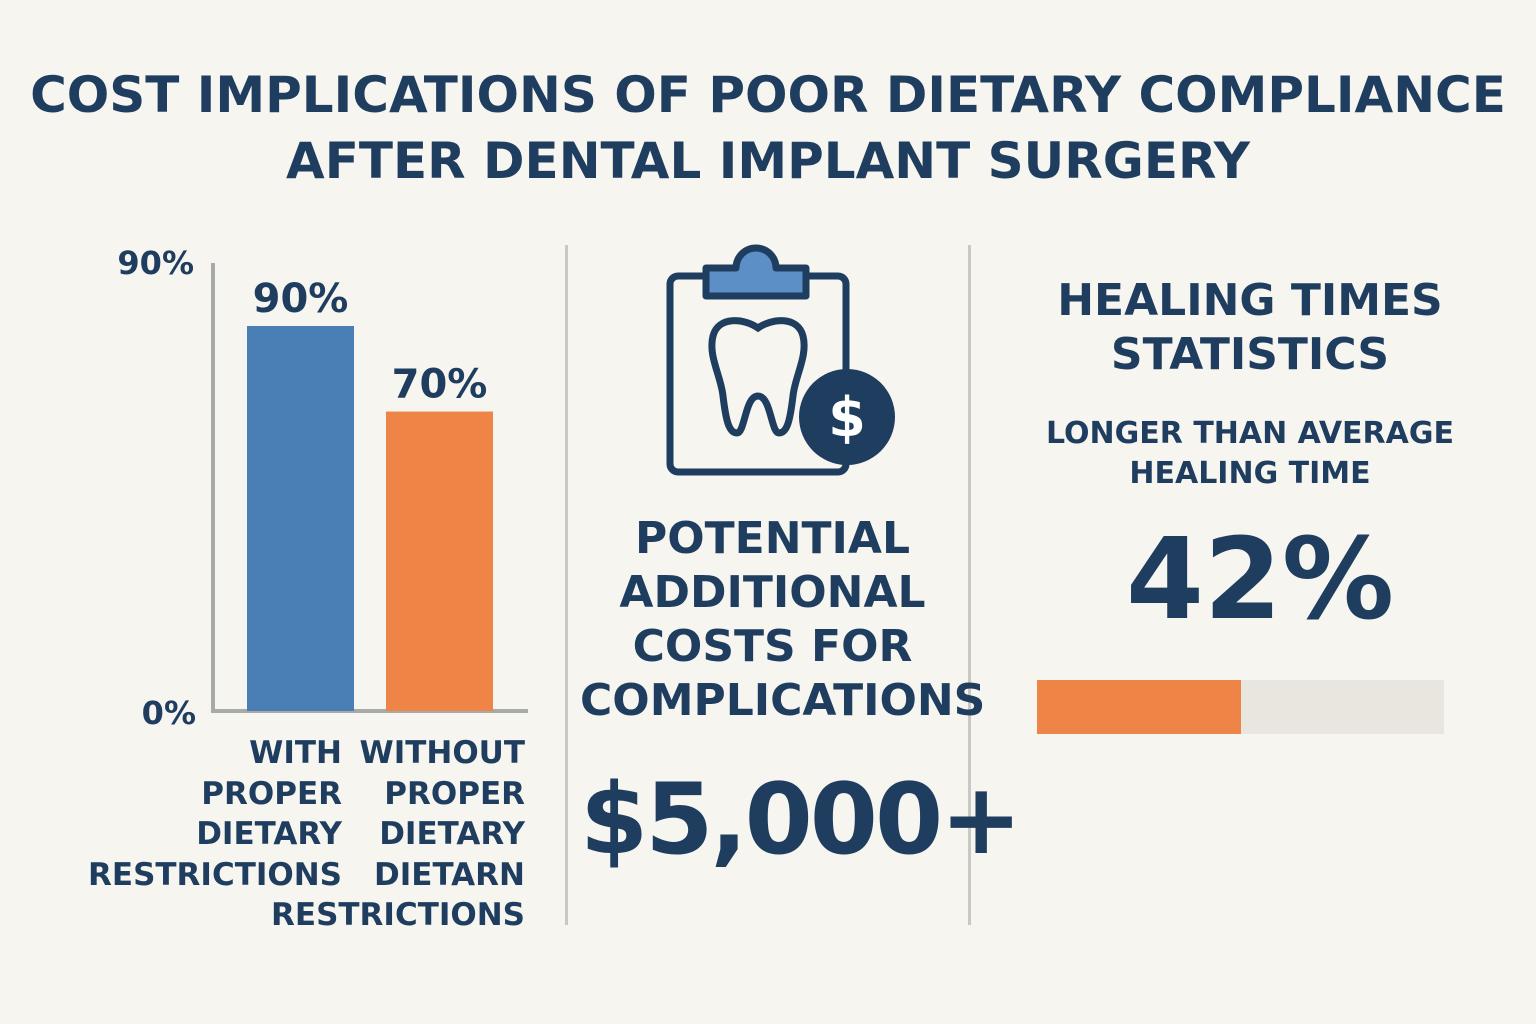 The height and width of the screenshot is (1024, 1536). What do you see at coordinates (1250, 473) in the screenshot?
I see `healing-subheading-line: HEALING TIME` at bounding box center [1250, 473].